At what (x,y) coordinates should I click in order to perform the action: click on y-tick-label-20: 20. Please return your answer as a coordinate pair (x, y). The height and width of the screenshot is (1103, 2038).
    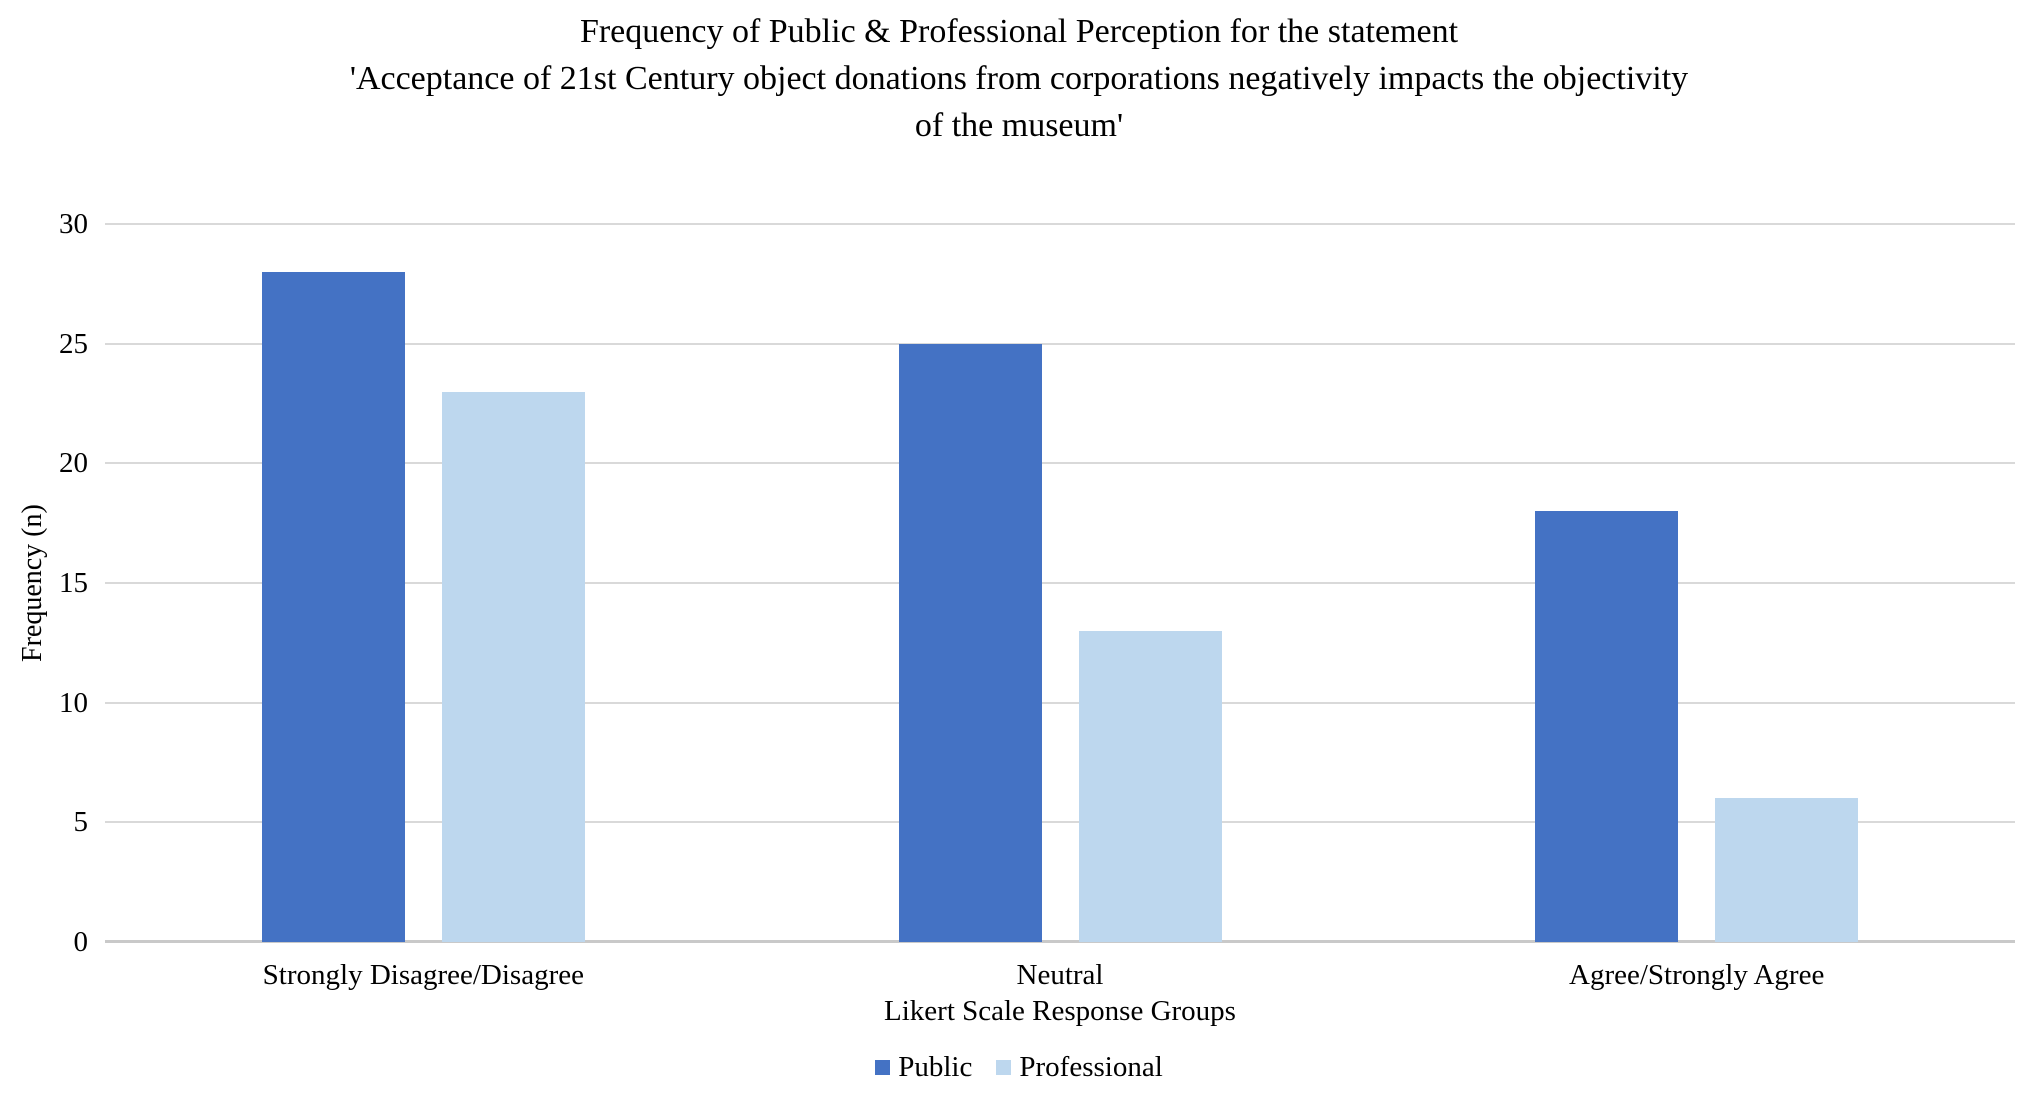
    Looking at the image, I should click on (73, 463).